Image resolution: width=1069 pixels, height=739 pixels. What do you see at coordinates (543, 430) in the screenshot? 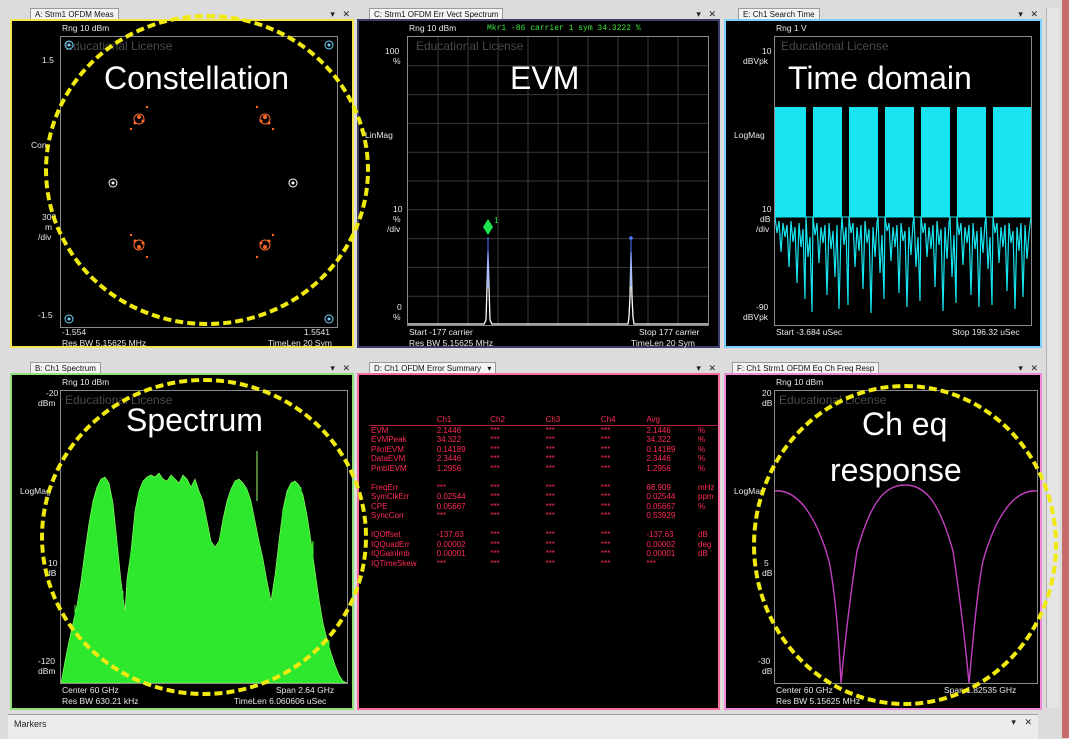
I see `table-row: EVM 2.1446 *** *** *** 2.1446%` at bounding box center [543, 430].